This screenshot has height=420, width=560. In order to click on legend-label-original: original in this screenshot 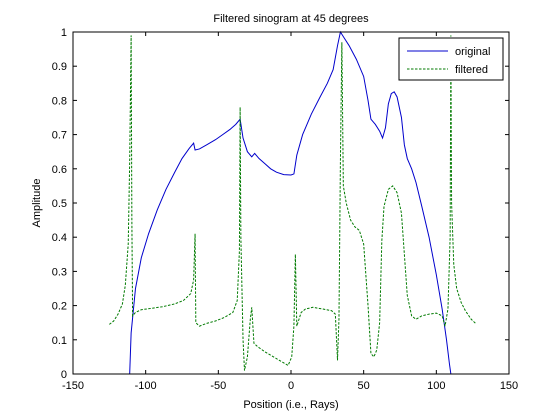, I will do `click(472, 52)`.